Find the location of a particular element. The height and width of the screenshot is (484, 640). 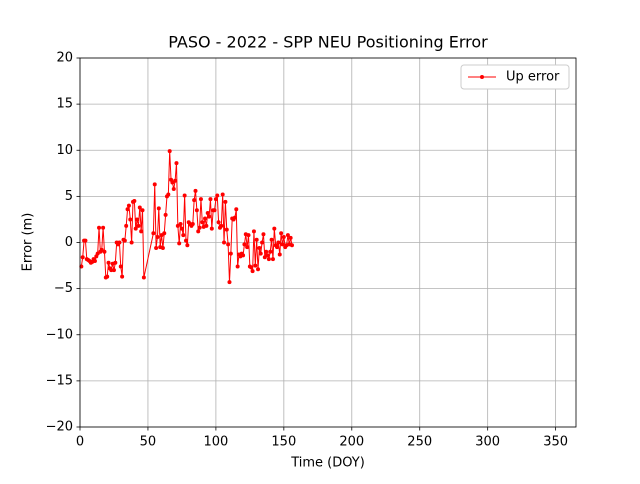

x-tick-label: 350 is located at coordinates (555, 442).